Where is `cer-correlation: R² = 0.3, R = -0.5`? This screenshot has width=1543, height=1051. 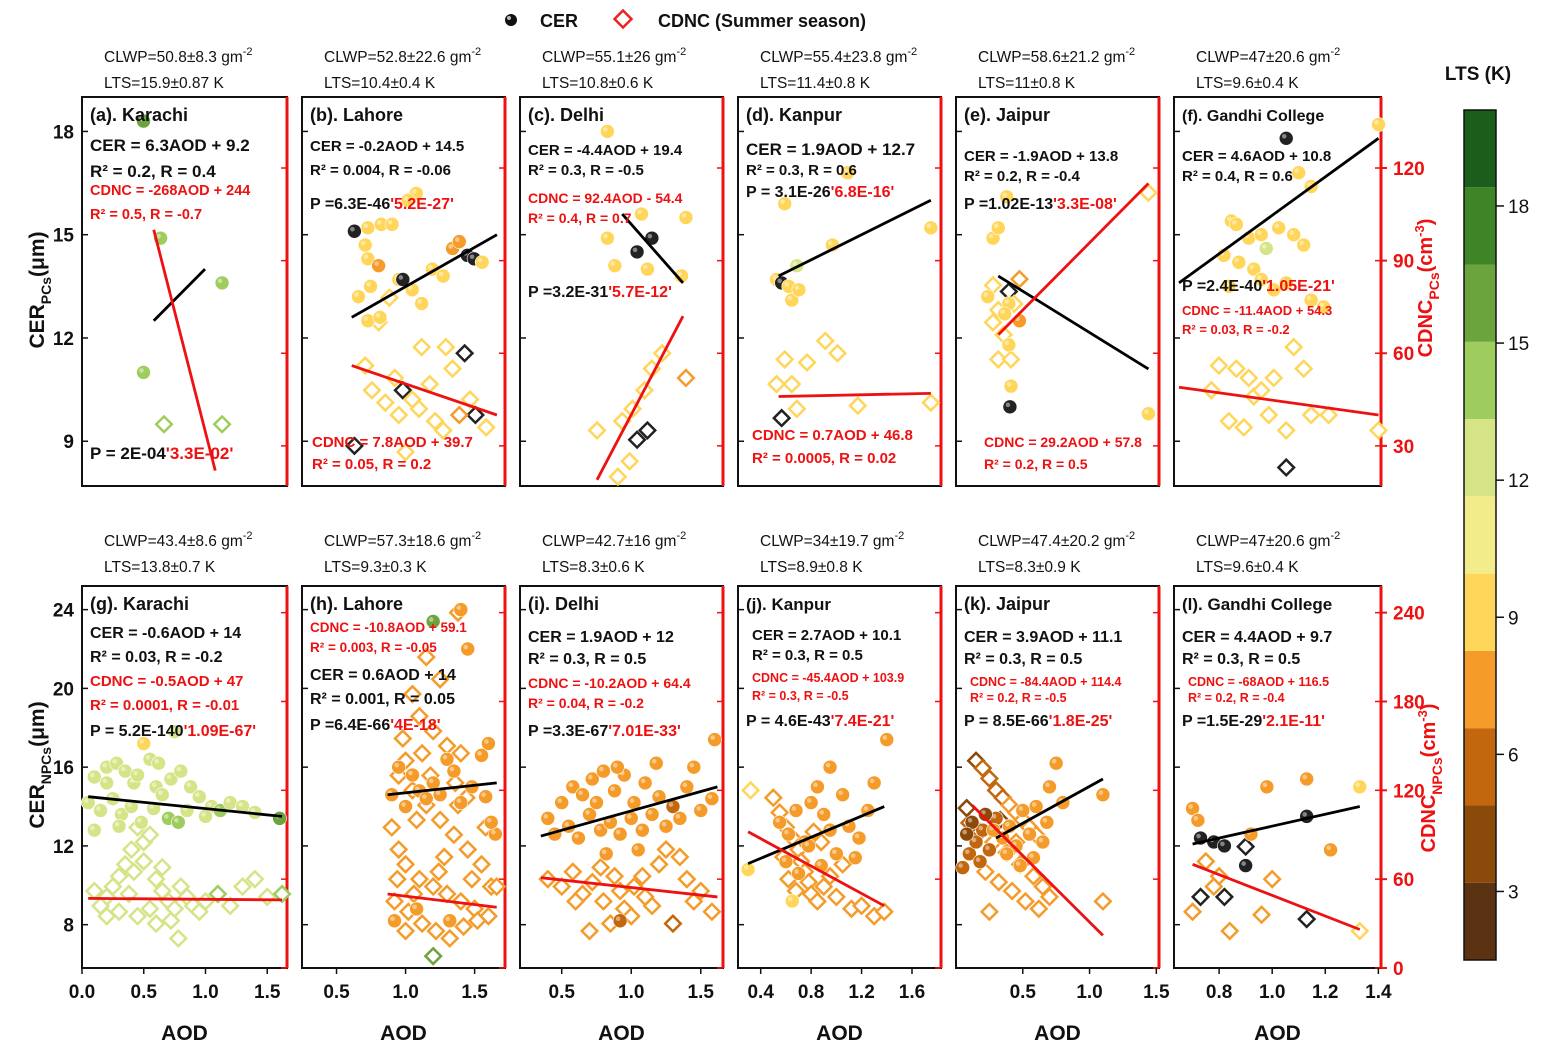 cer-correlation: R² = 0.3, R = -0.5 is located at coordinates (586, 170).